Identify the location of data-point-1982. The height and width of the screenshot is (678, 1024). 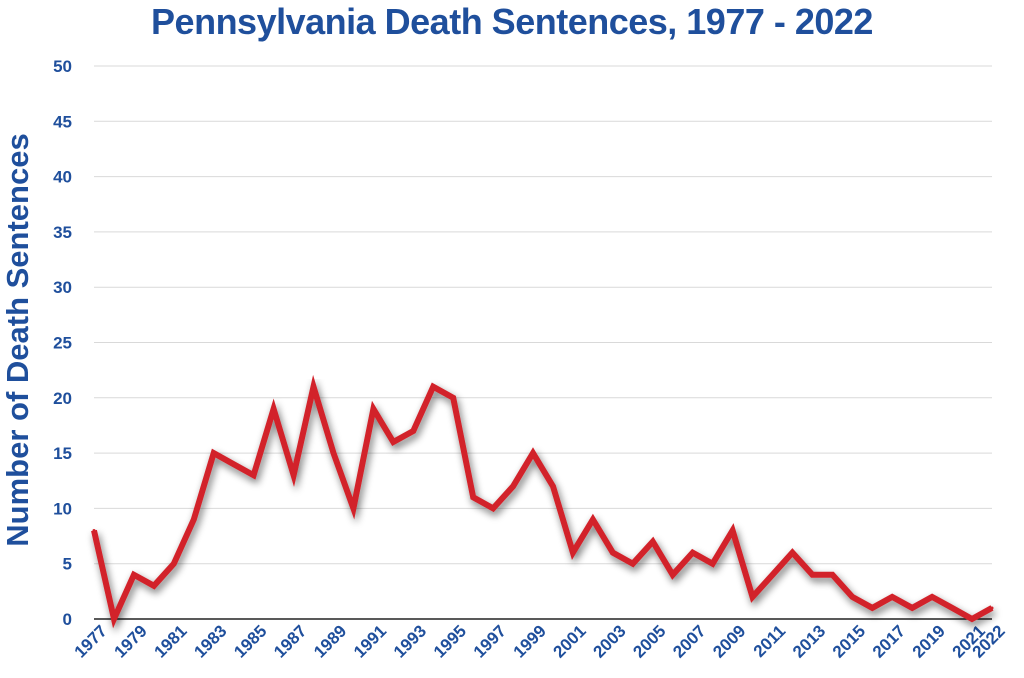
(194, 519).